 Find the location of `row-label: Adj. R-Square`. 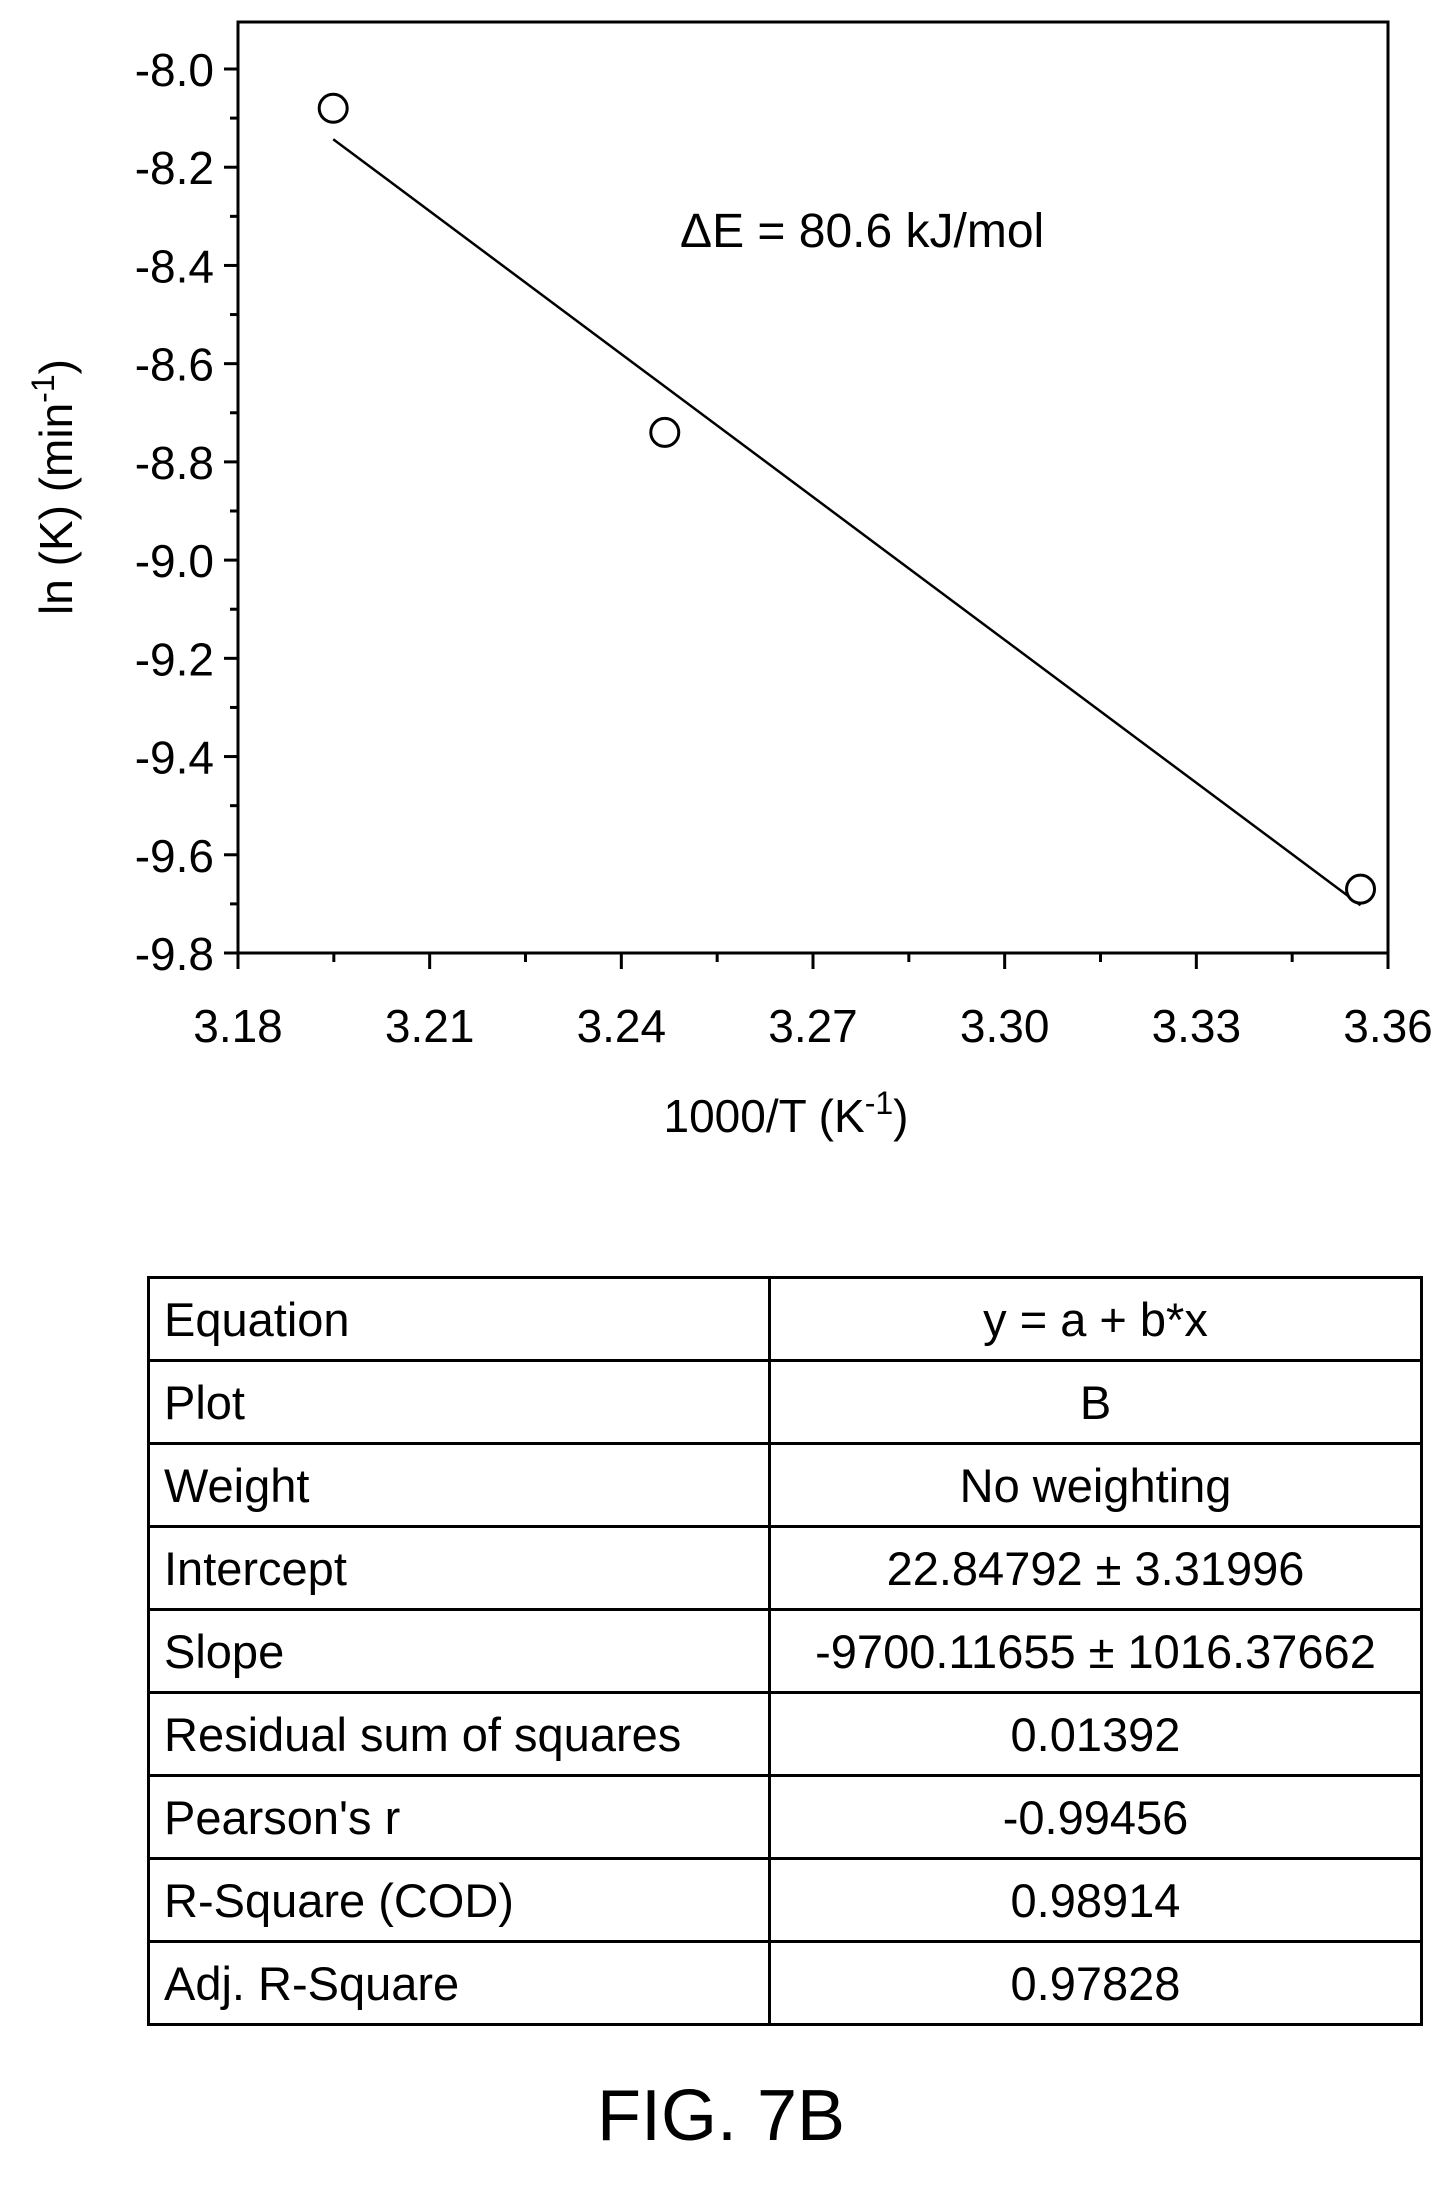

row-label: Adj. R-Square is located at coordinates (459, 1983).